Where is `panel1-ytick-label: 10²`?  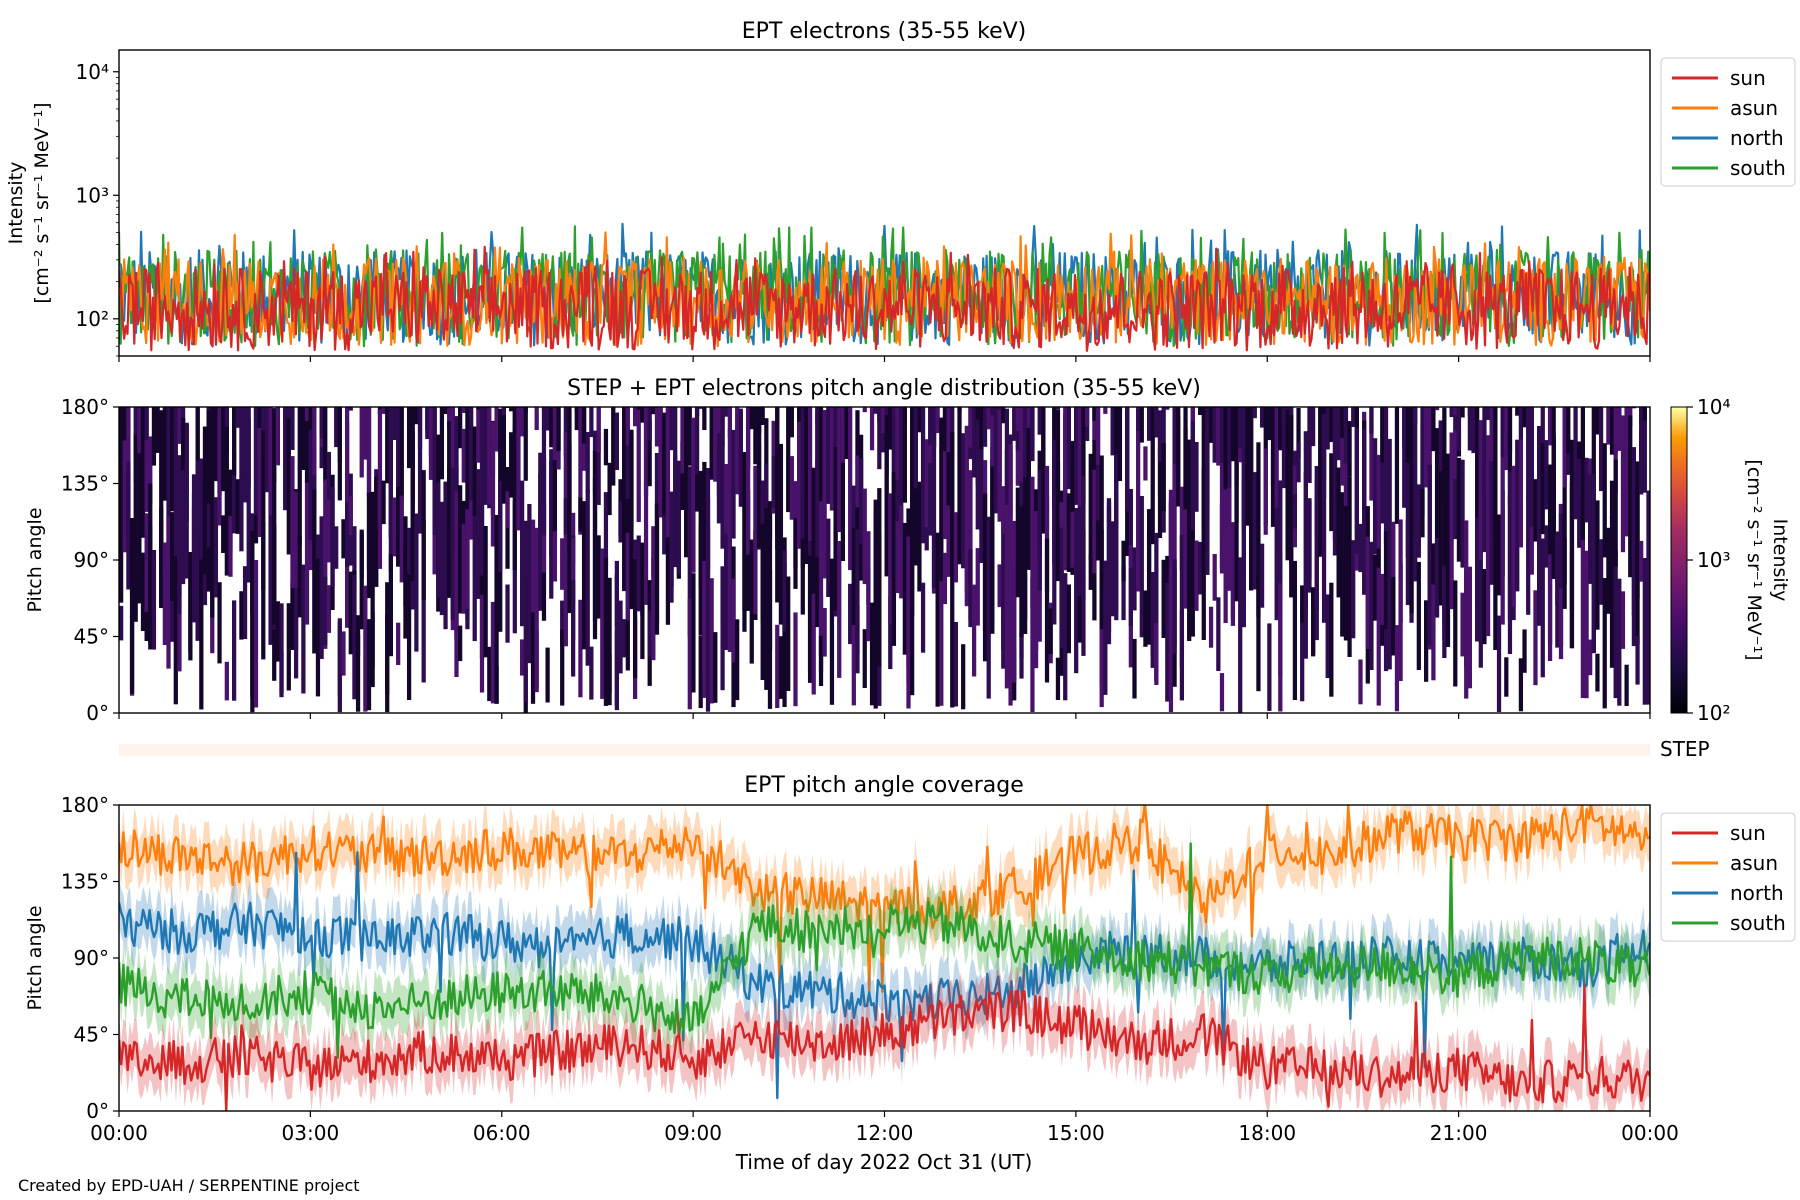
panel1-ytick-label: 10² is located at coordinates (92, 319).